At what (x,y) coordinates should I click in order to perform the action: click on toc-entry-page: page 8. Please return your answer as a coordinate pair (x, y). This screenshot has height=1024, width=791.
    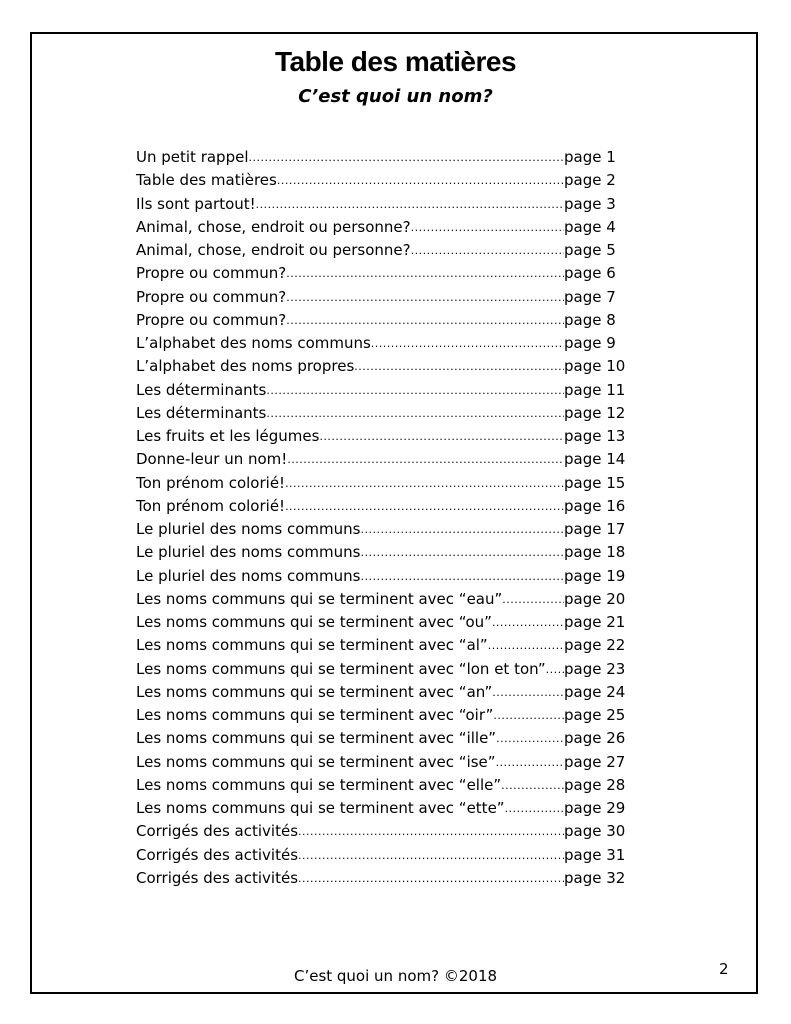
    Looking at the image, I should click on (590, 319).